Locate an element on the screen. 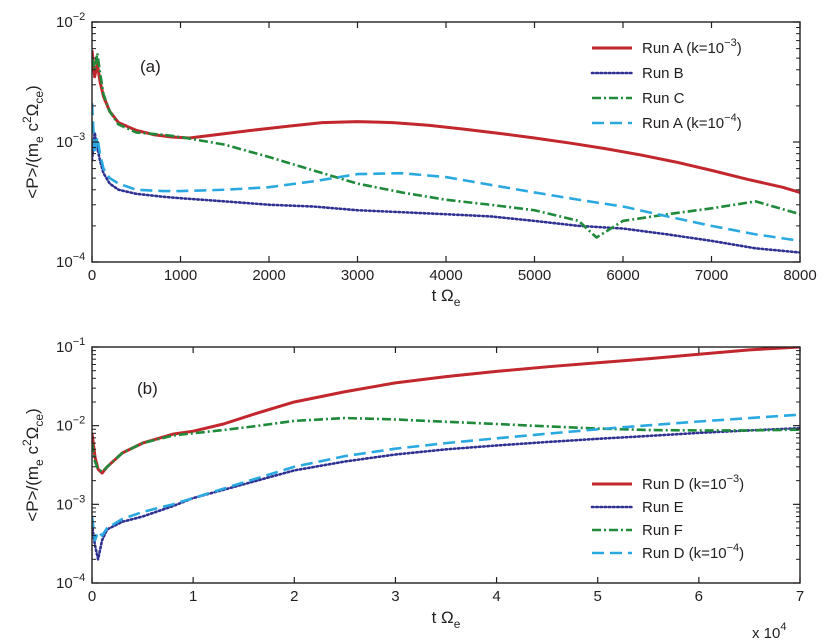 Image resolution: width=830 pixels, height=643 pixels. x-tick-label: 7000 is located at coordinates (711, 275).